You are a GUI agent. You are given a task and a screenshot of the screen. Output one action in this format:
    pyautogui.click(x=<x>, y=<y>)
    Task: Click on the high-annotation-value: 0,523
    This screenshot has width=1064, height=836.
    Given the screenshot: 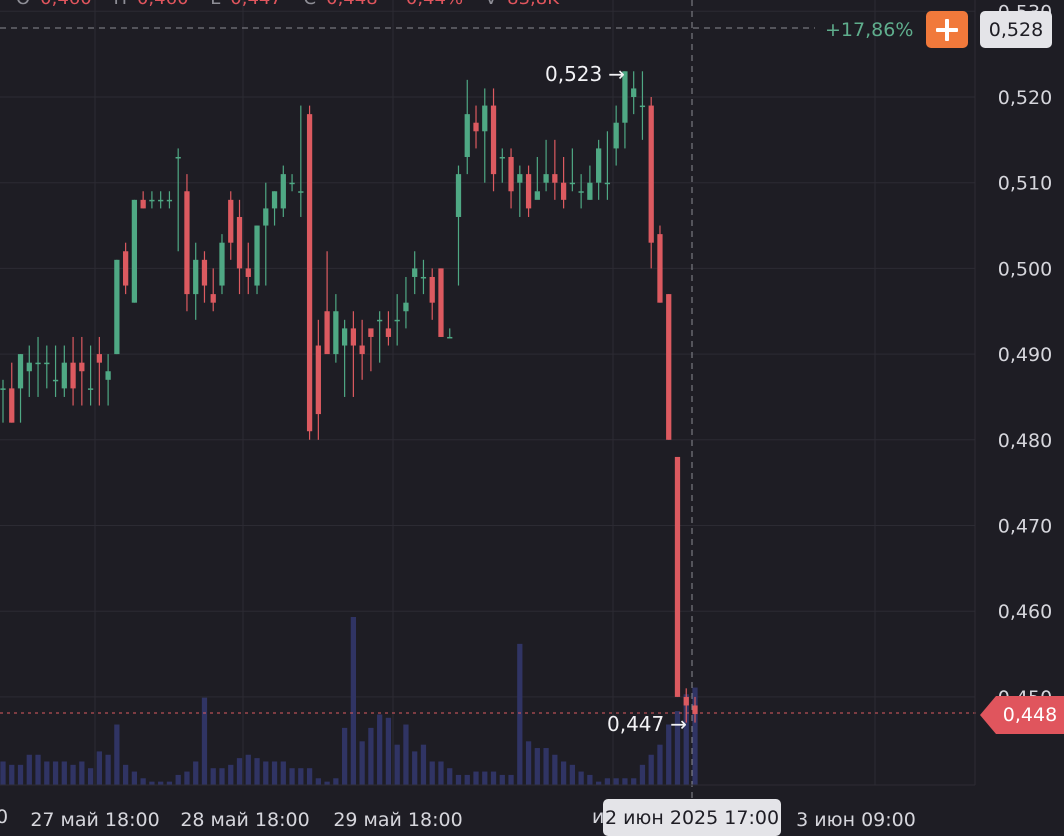 What is the action you would take?
    pyautogui.click(x=574, y=74)
    